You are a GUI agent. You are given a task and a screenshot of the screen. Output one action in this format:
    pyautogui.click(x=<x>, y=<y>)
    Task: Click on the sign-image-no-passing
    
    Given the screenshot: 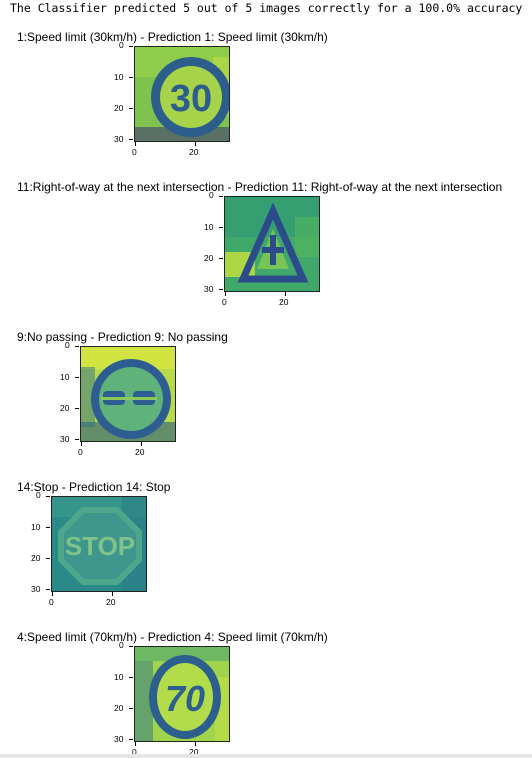 What is the action you would take?
    pyautogui.click(x=128, y=394)
    